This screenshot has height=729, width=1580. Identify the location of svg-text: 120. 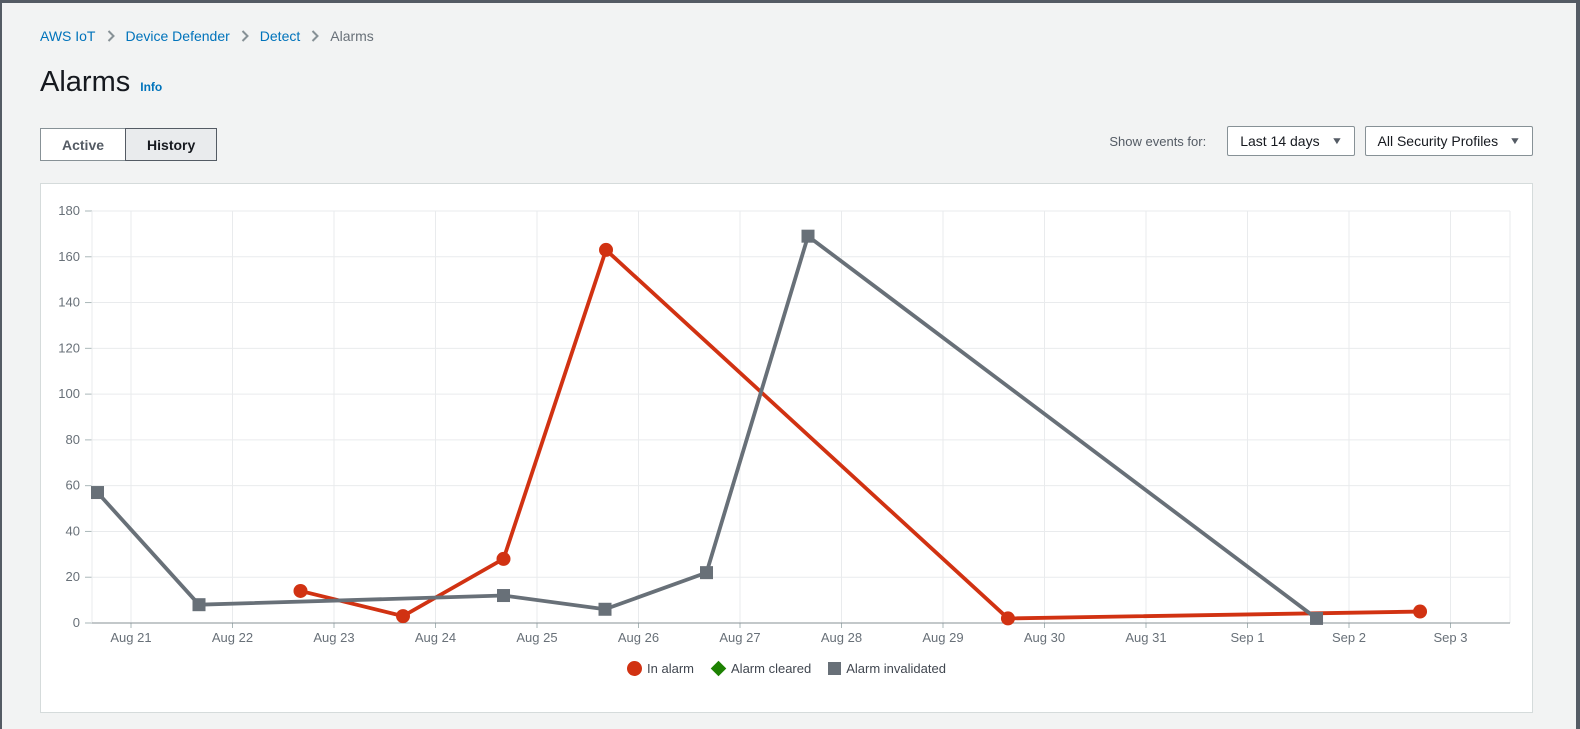
(69, 347).